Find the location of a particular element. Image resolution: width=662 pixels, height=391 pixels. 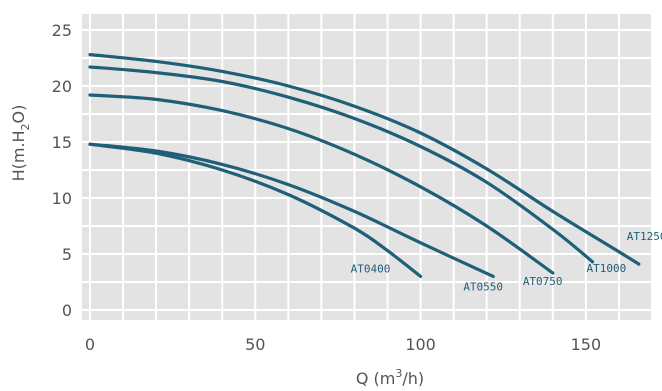

series-label-at0400: AT0400 is located at coordinates (371, 268).